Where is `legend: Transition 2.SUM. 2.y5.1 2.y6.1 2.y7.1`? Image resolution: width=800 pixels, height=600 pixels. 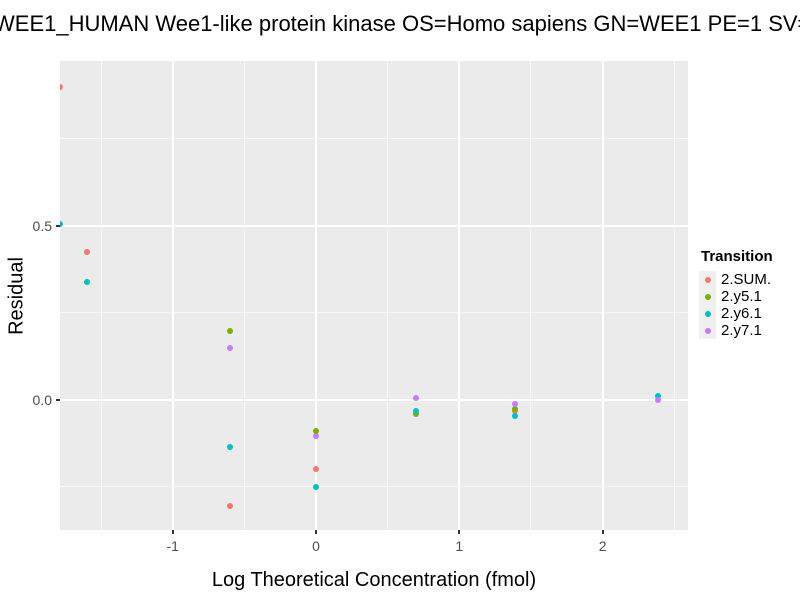
legend: Transition 2.SUM. 2.y5.1 2.y6.1 2.y7.1 is located at coordinates (736, 293).